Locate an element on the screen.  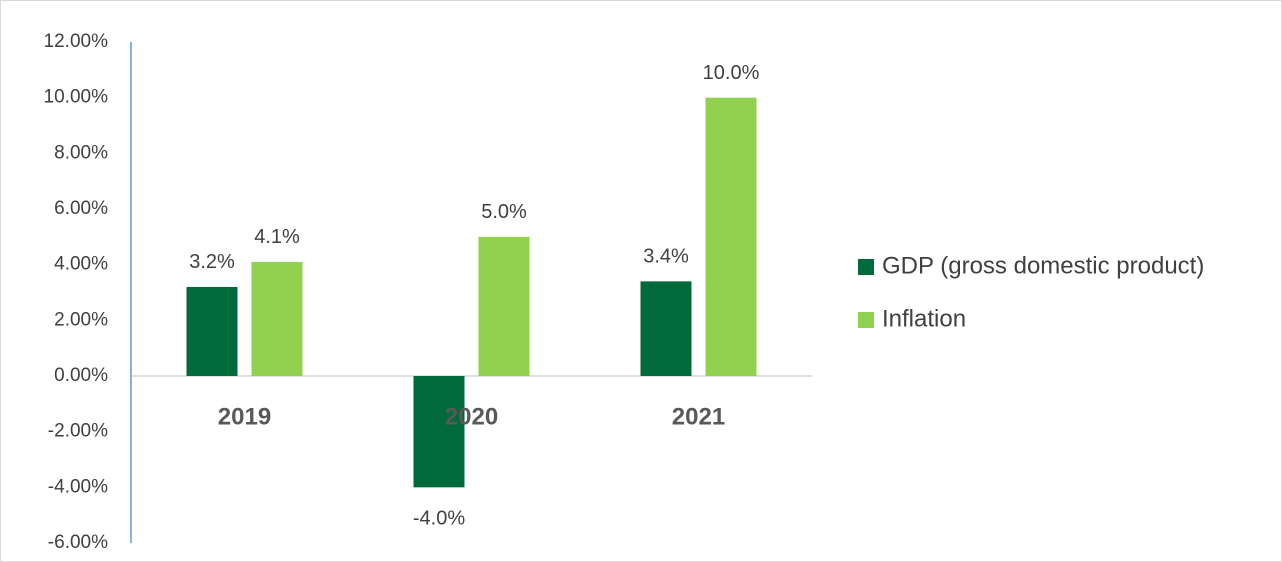
legend-label: GDP (gross domestic product) is located at coordinates (1043, 265).